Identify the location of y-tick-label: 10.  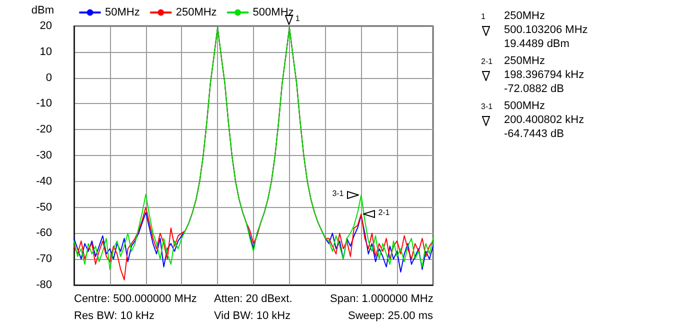
(46, 52).